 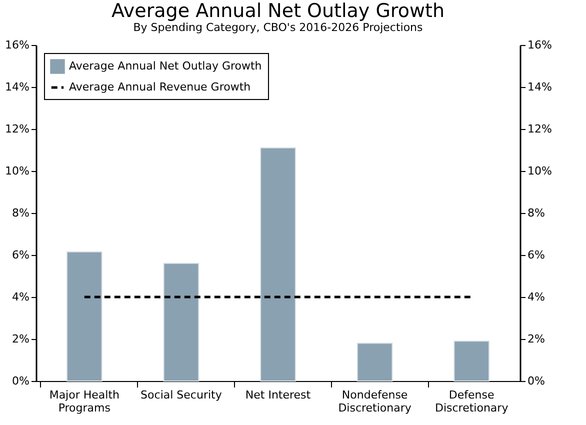 What do you see at coordinates (278, 395) in the screenshot?
I see `x-tick-label: Net Interest` at bounding box center [278, 395].